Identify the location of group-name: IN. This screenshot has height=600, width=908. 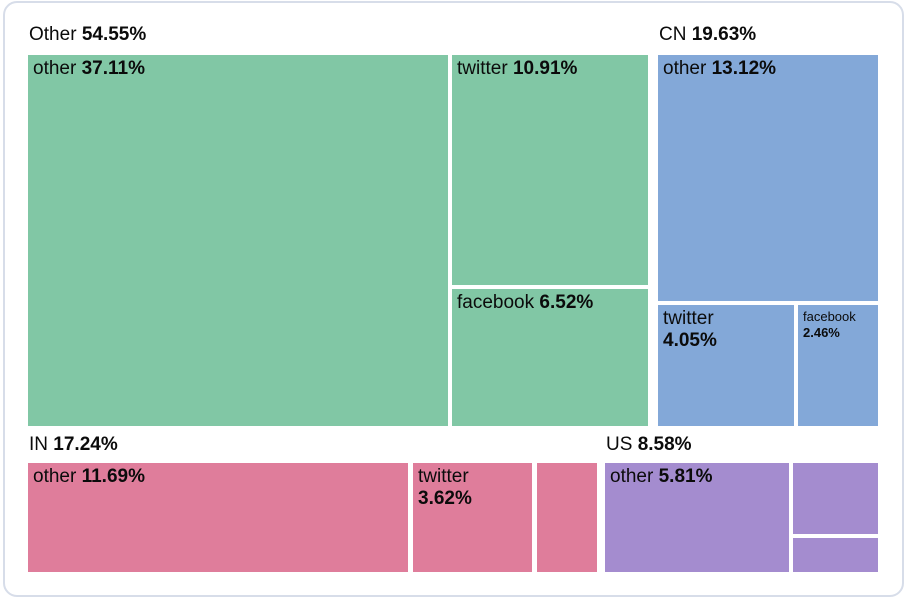
(38, 444).